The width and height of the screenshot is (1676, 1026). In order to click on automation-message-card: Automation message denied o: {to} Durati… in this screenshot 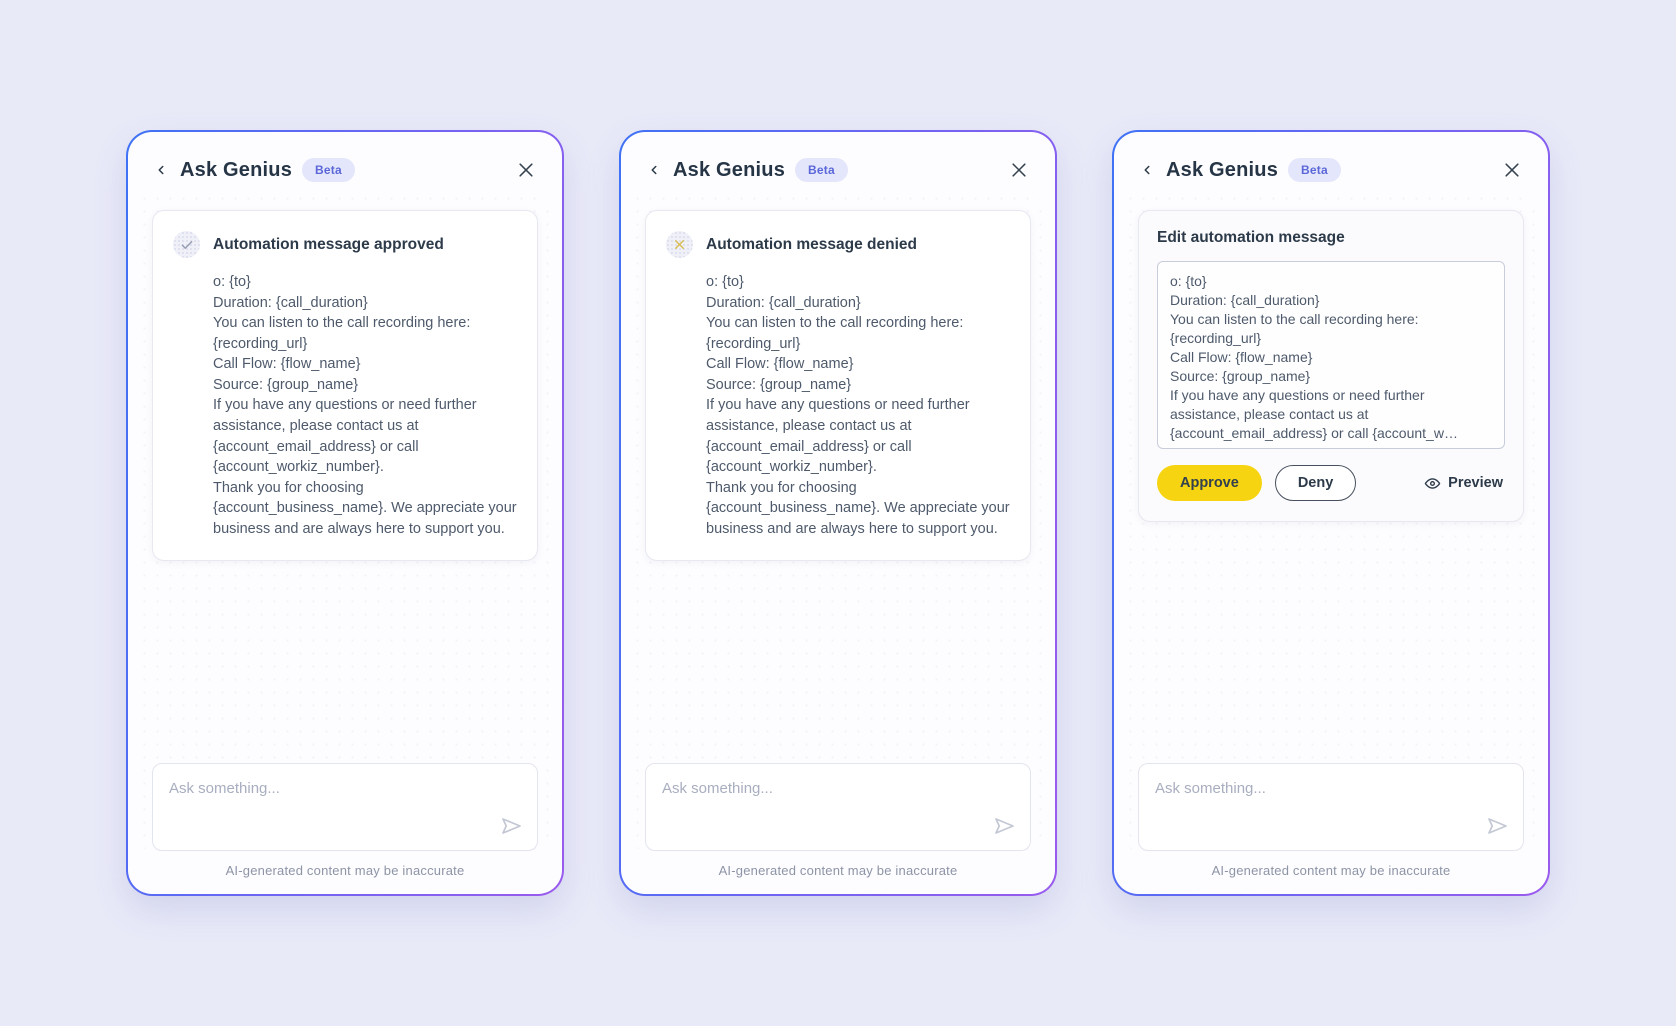, I will do `click(838, 385)`.